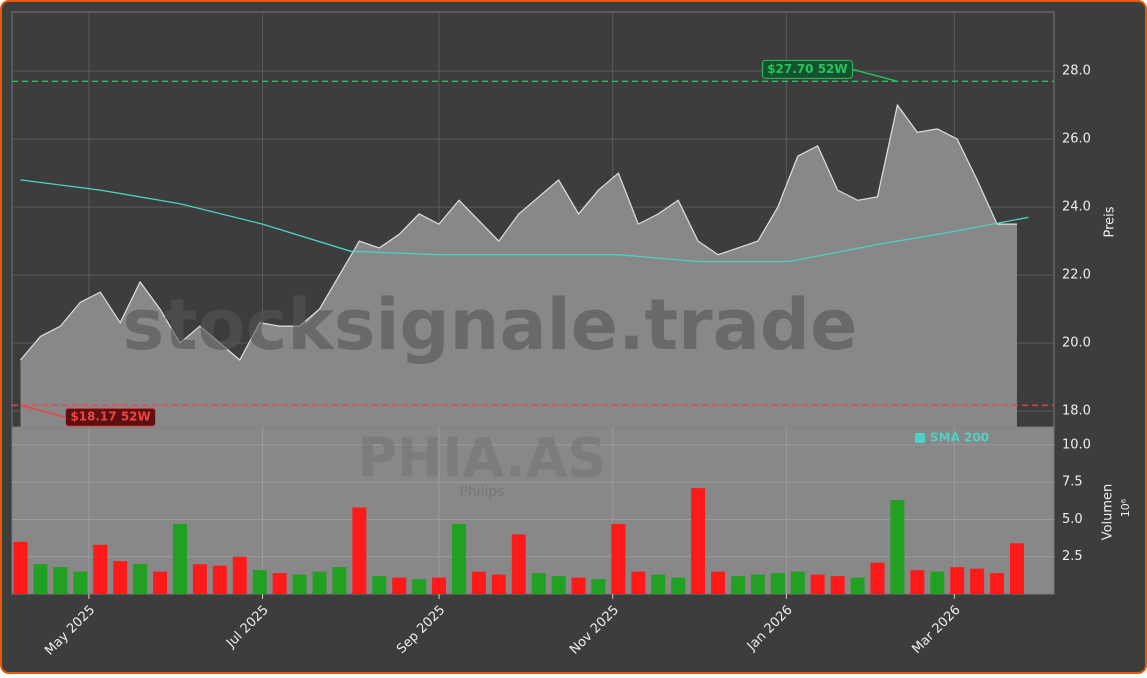 The image size is (1147, 678). I want to click on y2-axis-label: Volumen, so click(1108, 512).